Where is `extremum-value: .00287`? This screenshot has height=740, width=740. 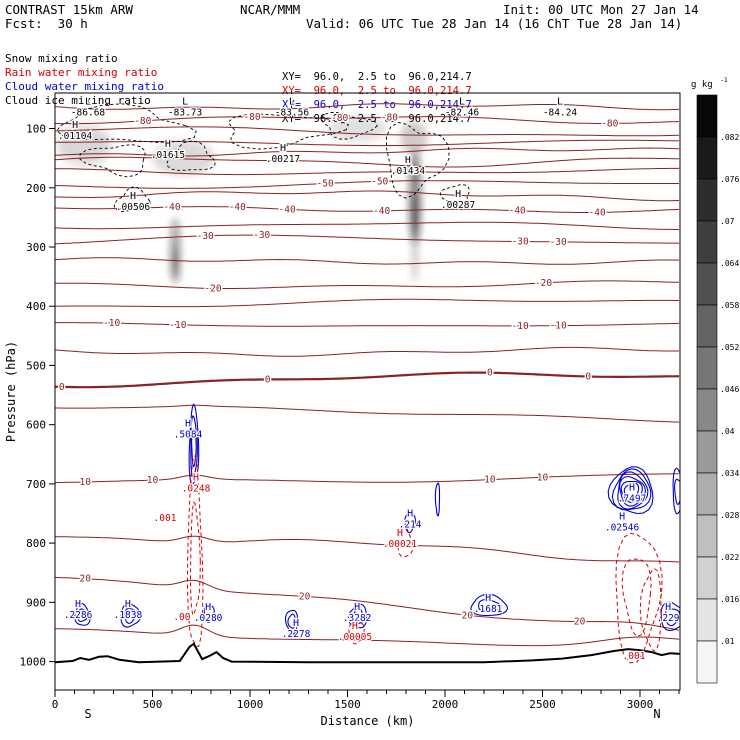 extremum-value: .00287 is located at coordinates (458, 205).